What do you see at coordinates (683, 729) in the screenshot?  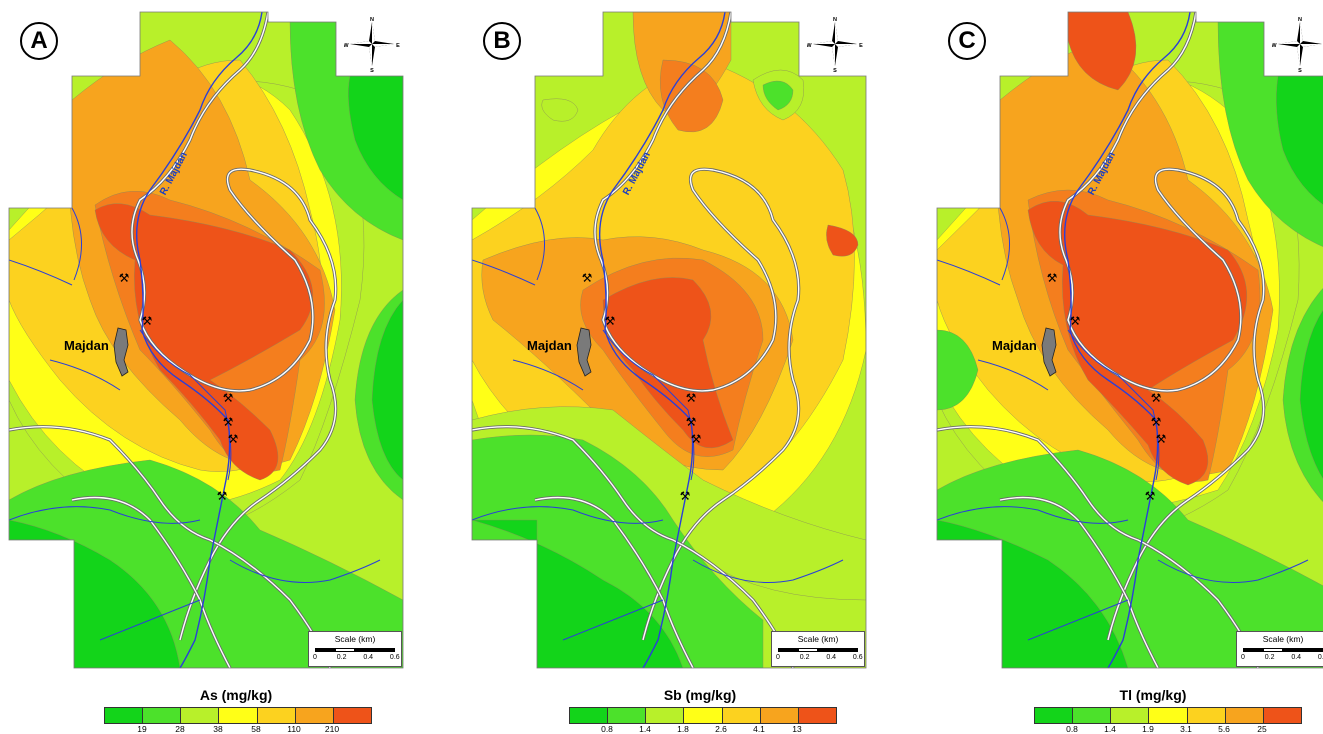 I see `legend-tick: 1.8` at bounding box center [683, 729].